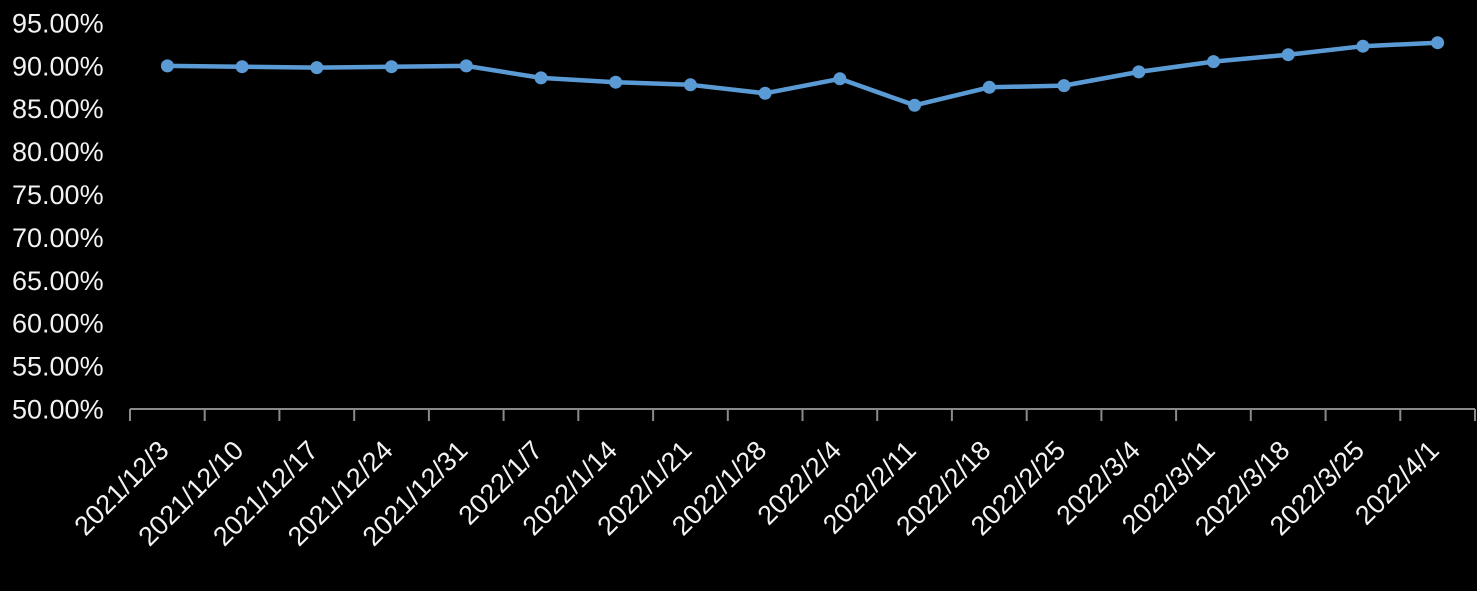 The width and height of the screenshot is (1477, 591). What do you see at coordinates (58, 238) in the screenshot?
I see `y-axis-tick-label: 70.00%` at bounding box center [58, 238].